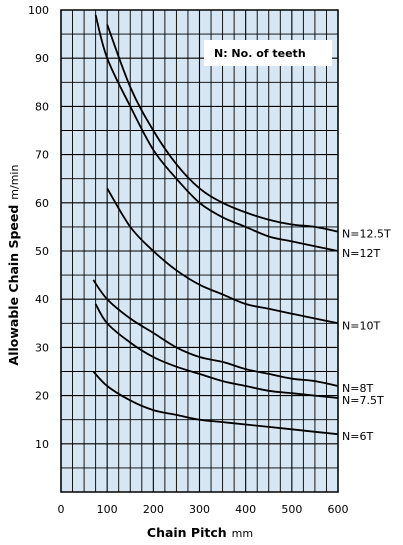  What do you see at coordinates (42, 444) in the screenshot?
I see `y-tick-label: 10` at bounding box center [42, 444].